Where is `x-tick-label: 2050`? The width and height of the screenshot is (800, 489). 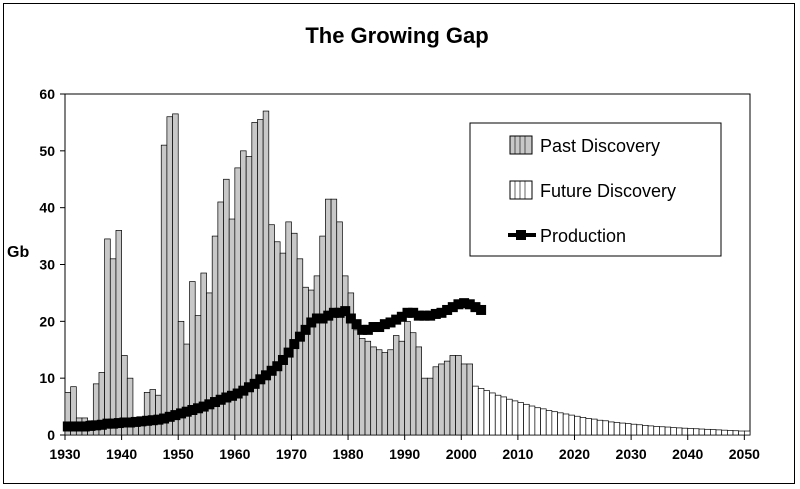 x-tick-label: 2050 is located at coordinates (744, 454).